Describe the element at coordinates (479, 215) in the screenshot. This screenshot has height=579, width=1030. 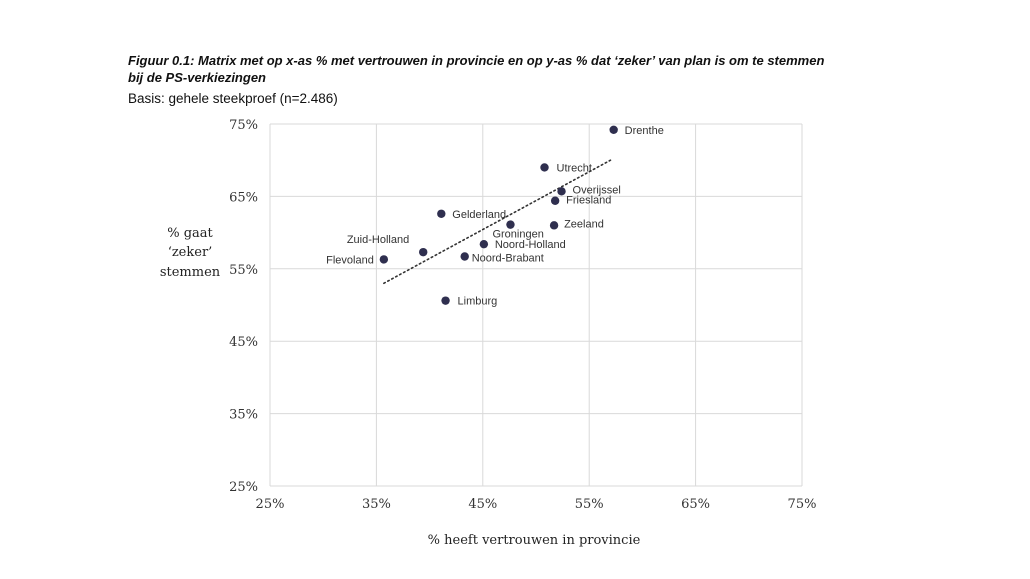
I see `point-label-gelderland: Gelderland` at that location.